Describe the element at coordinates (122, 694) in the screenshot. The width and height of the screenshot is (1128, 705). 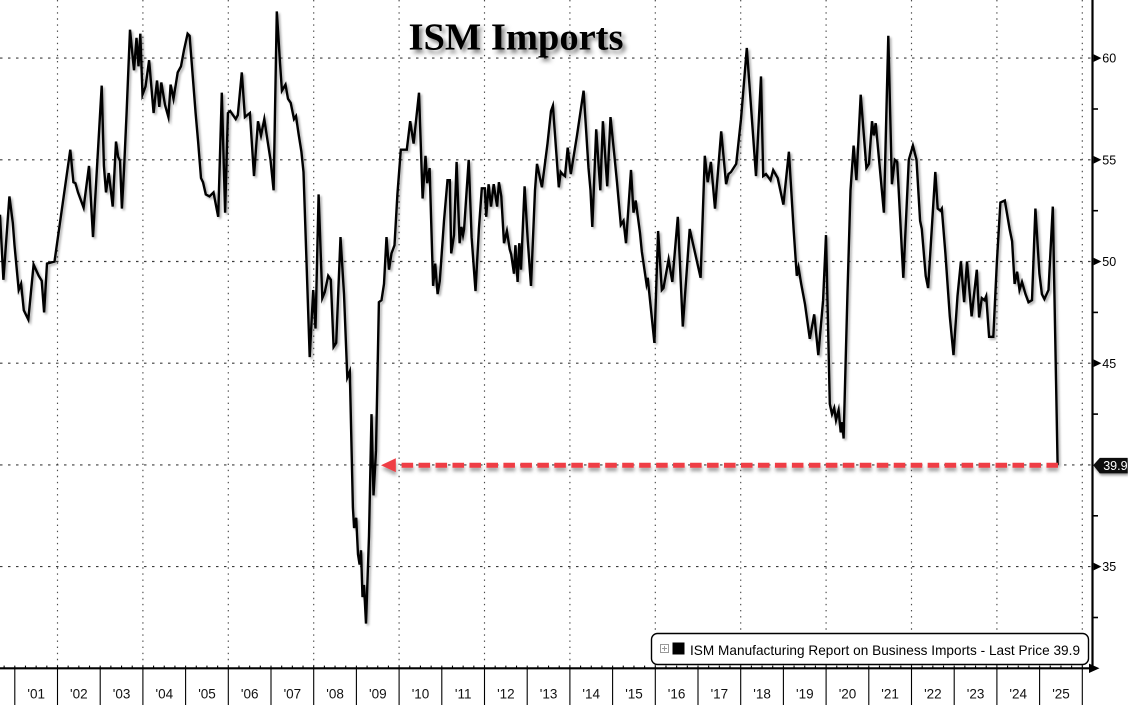
I see `svg-text: '03` at that location.